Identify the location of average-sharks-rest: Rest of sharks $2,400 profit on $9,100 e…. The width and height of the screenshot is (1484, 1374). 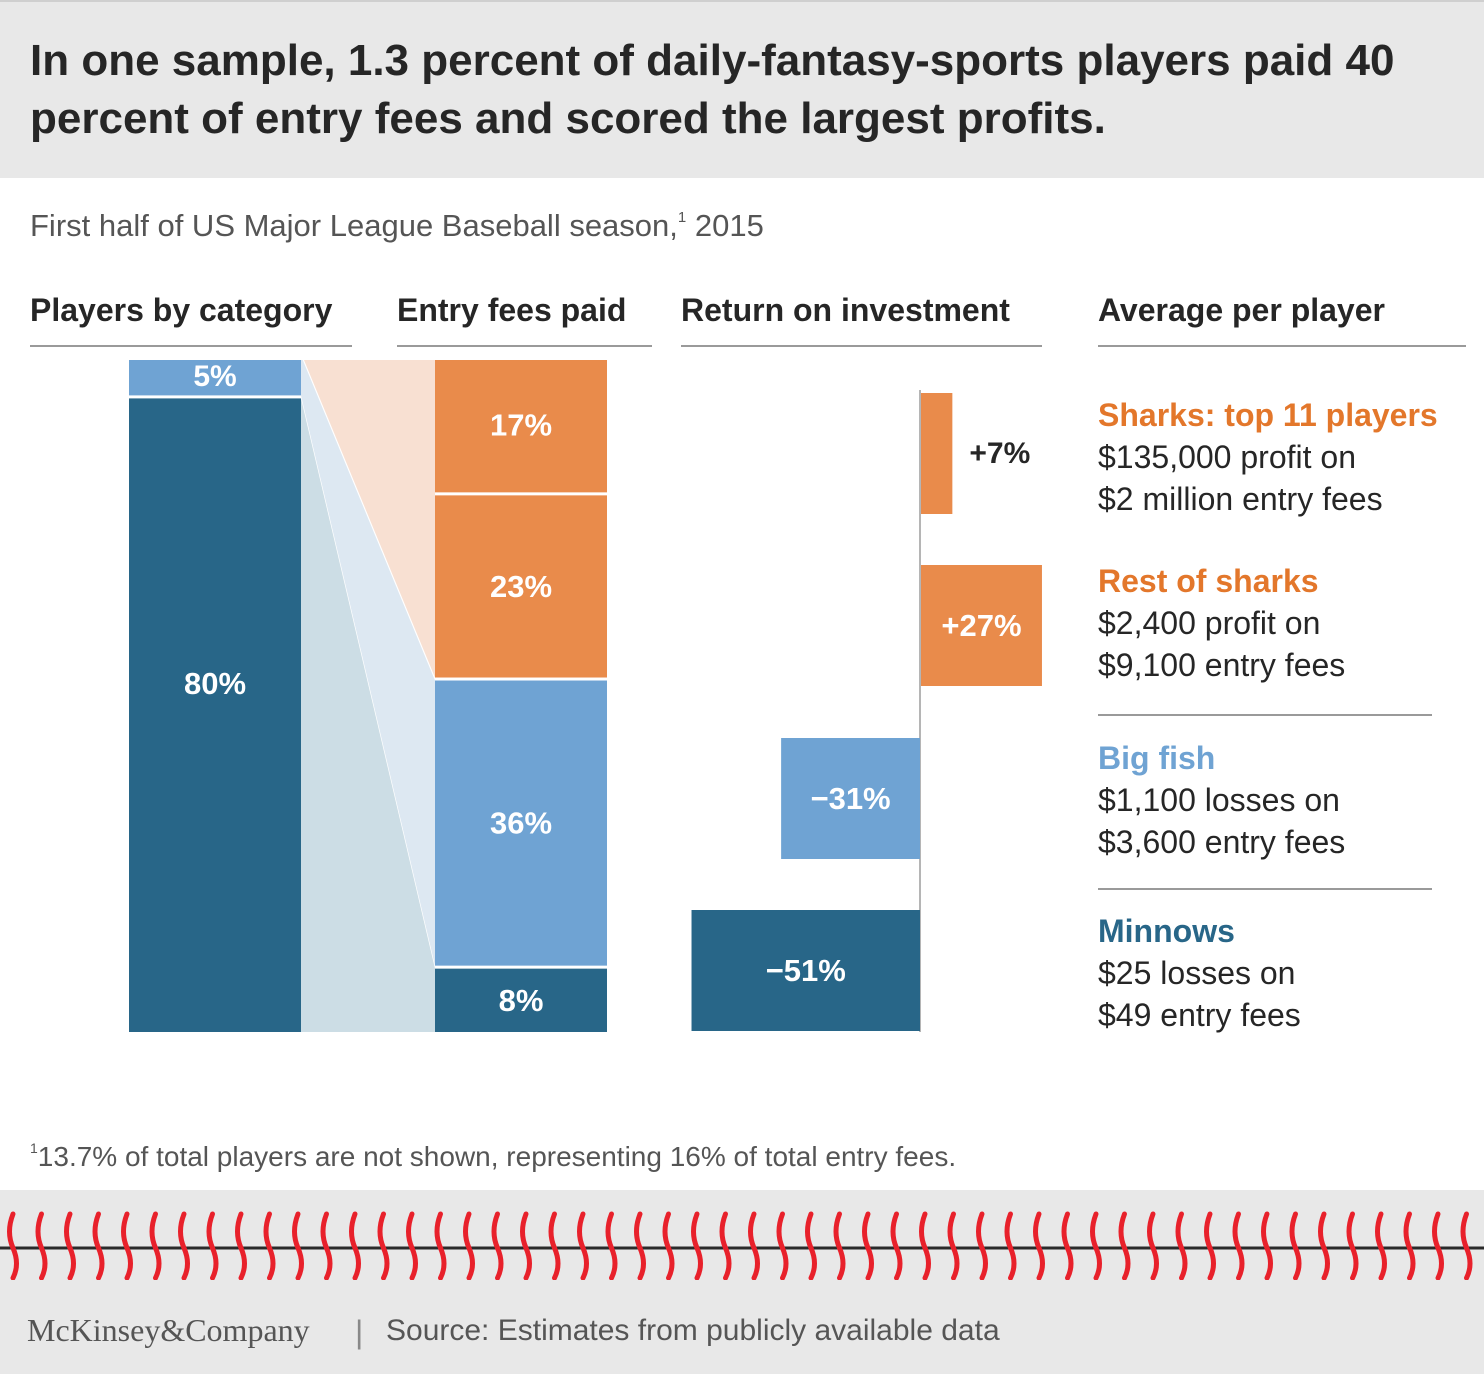
(1221, 623).